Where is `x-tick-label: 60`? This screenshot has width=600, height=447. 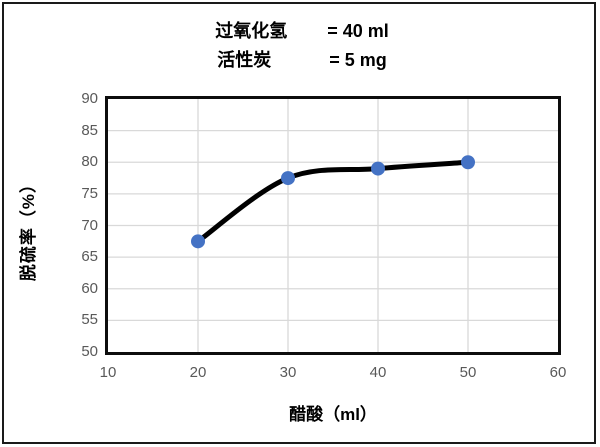
x-tick-label: 60 is located at coordinates (558, 372).